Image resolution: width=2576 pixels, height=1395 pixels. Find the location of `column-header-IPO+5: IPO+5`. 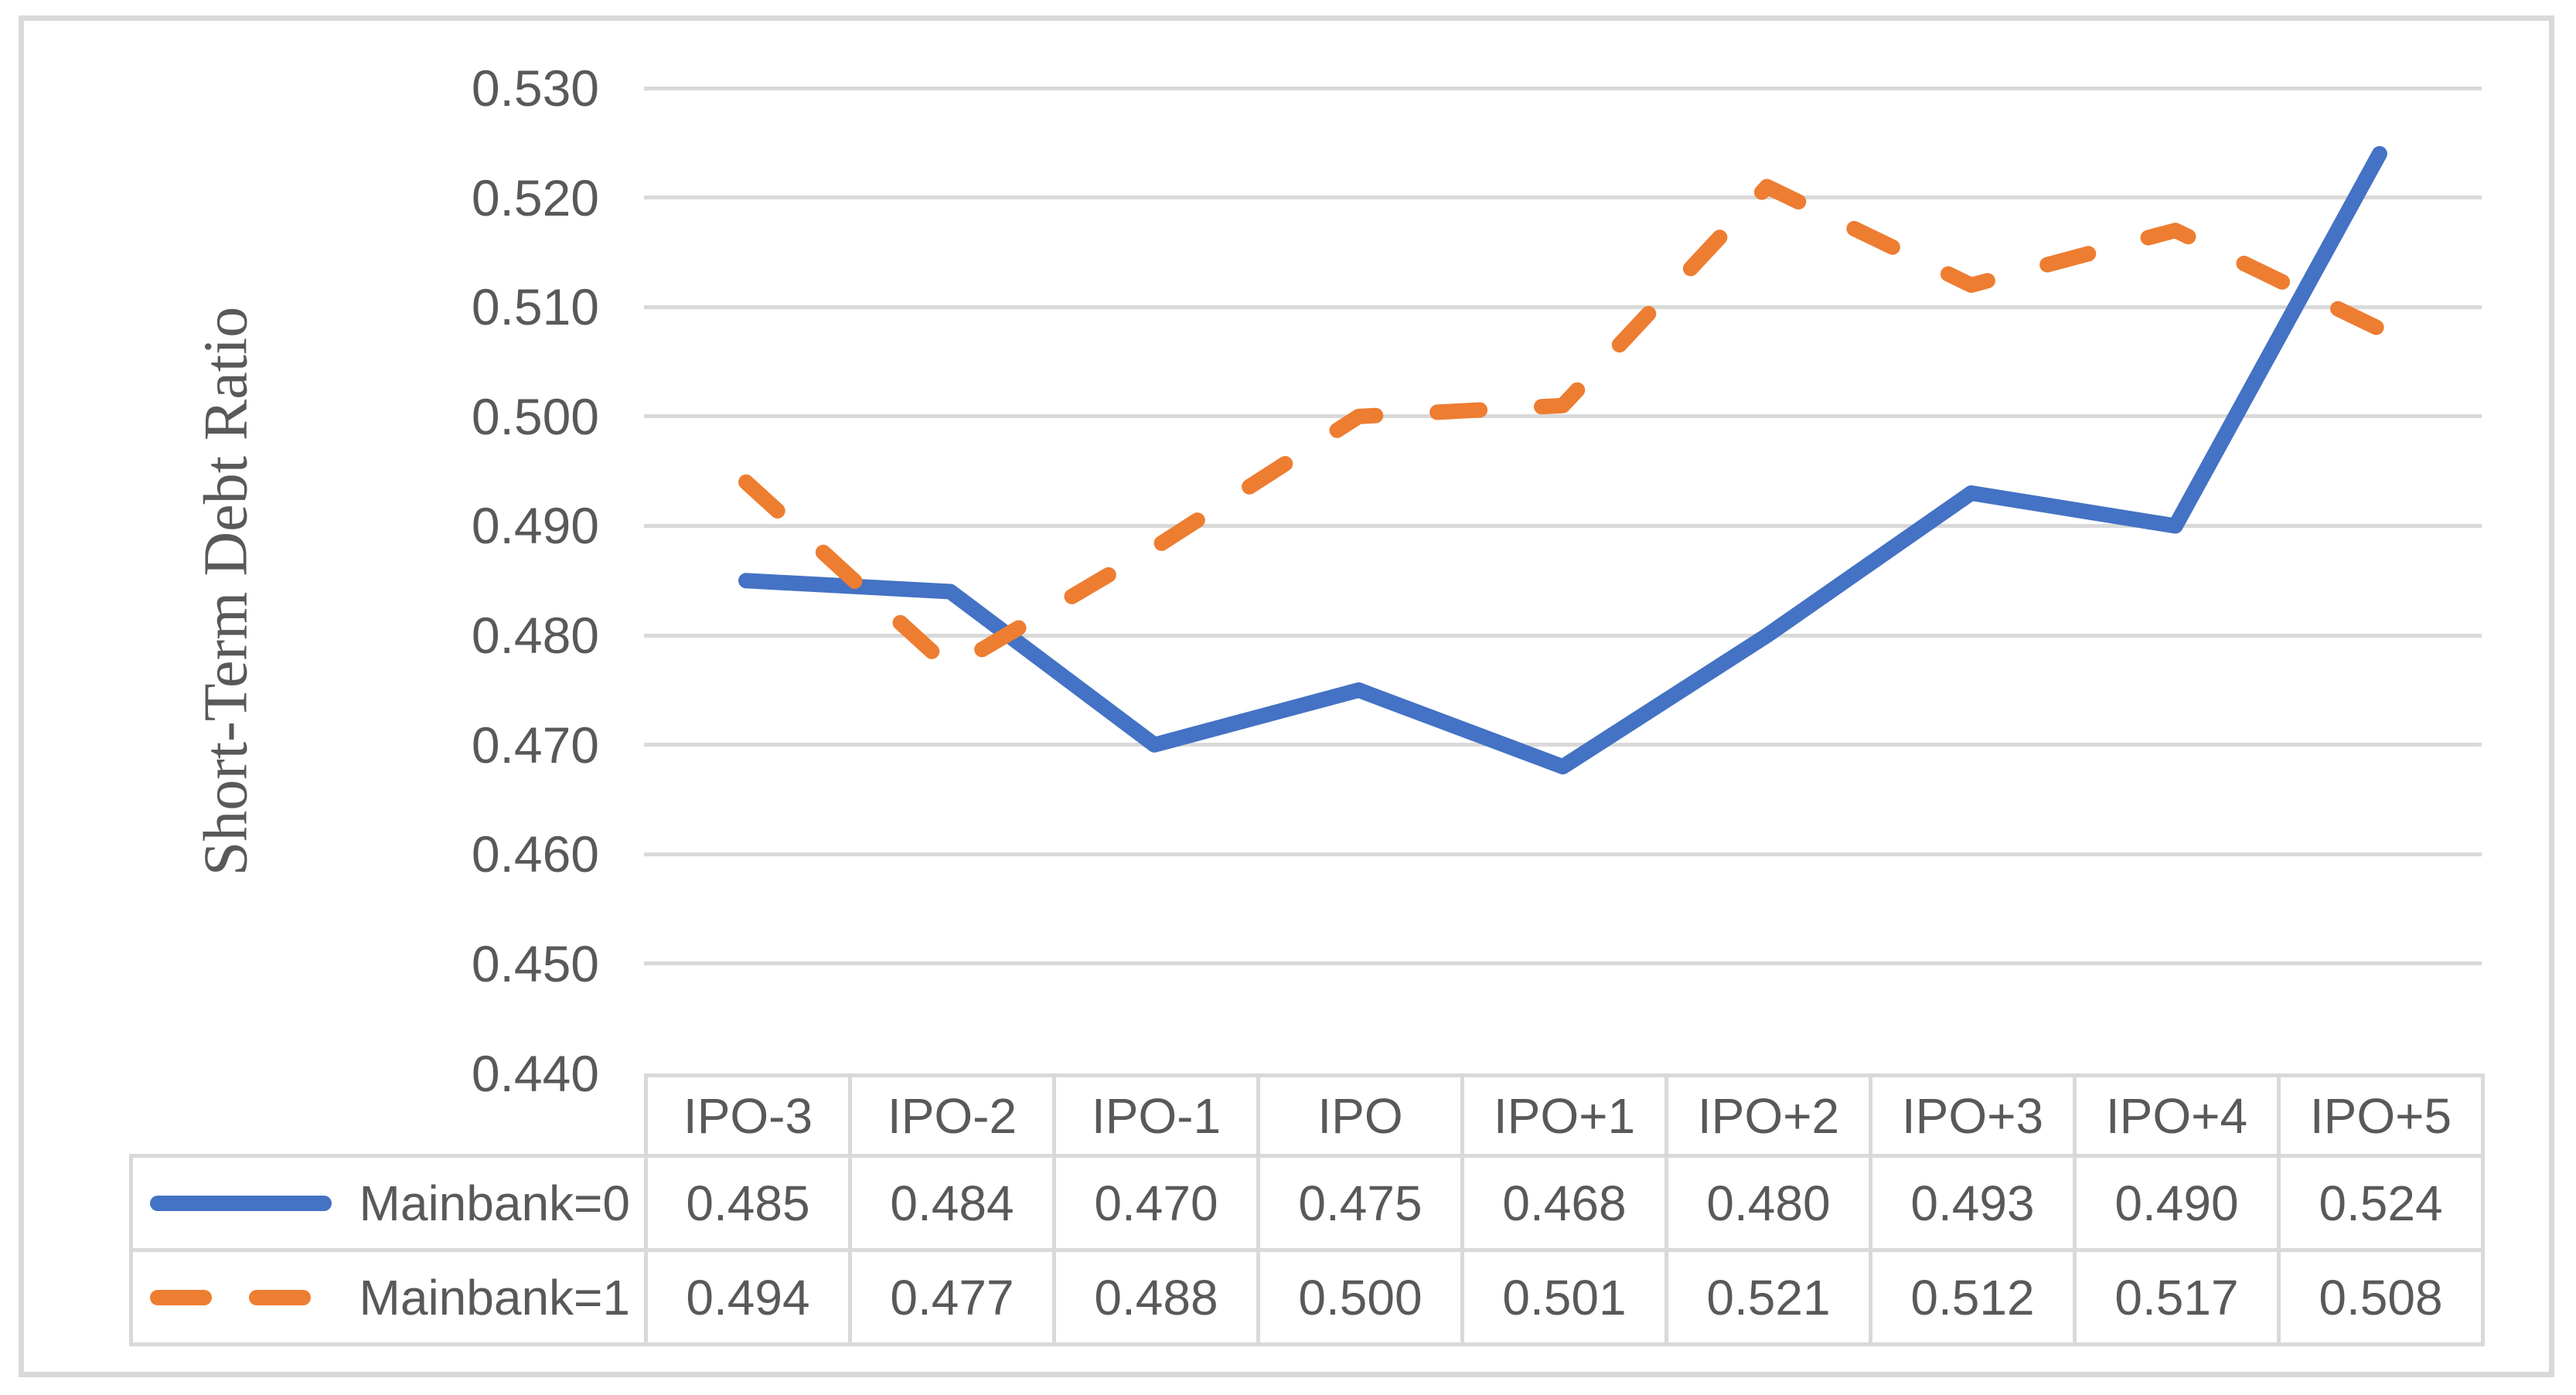

column-header-IPO+5: IPO+5 is located at coordinates (2381, 1115).